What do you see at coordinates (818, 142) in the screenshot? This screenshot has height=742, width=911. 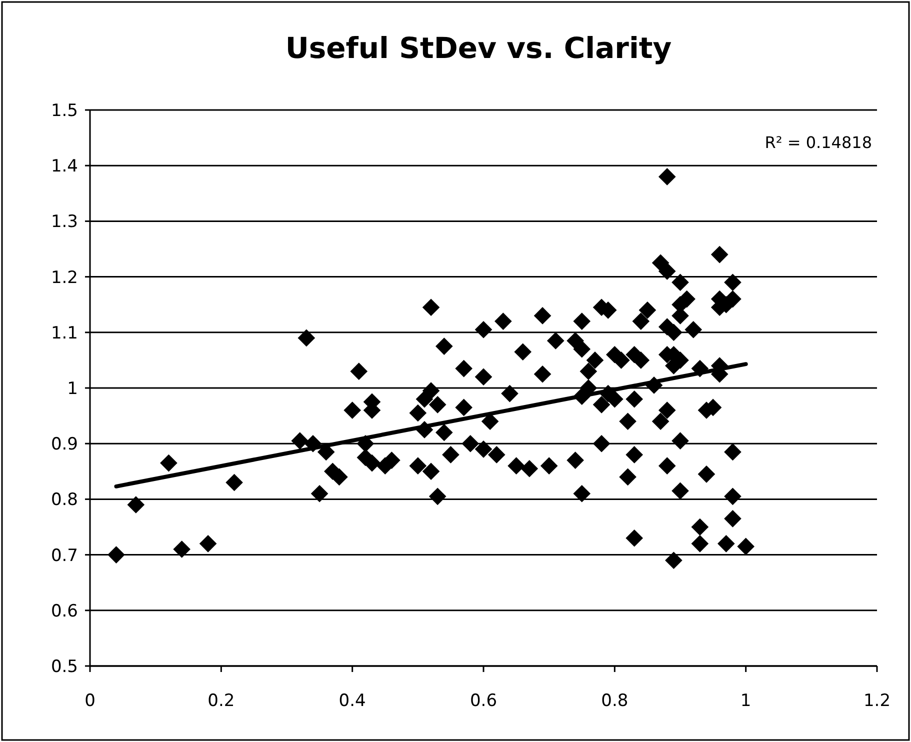 I see `annotation: R² = 0.14818` at bounding box center [818, 142].